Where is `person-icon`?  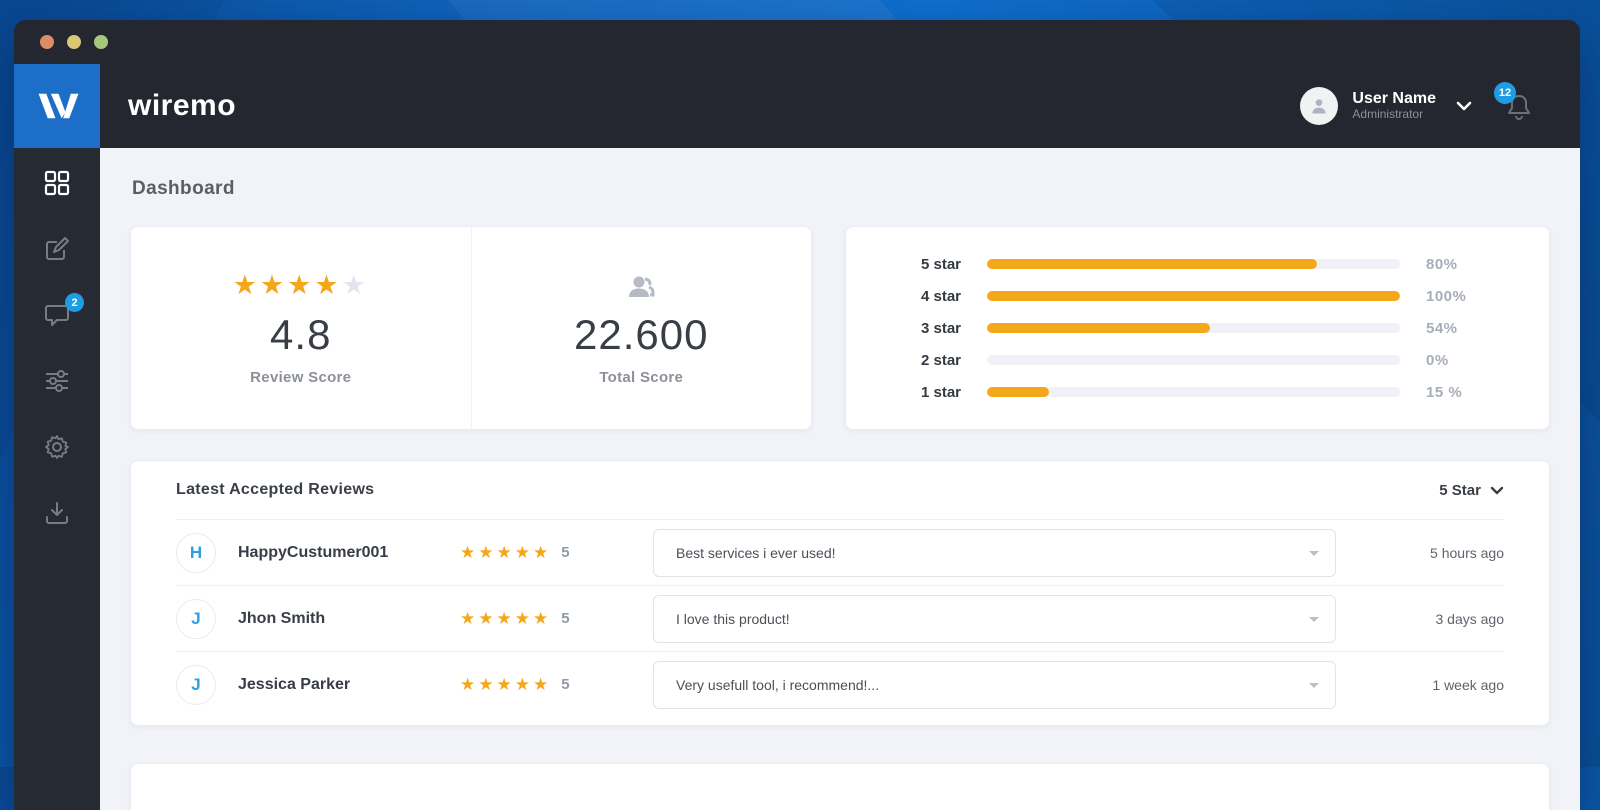
person-icon is located at coordinates (1319, 106).